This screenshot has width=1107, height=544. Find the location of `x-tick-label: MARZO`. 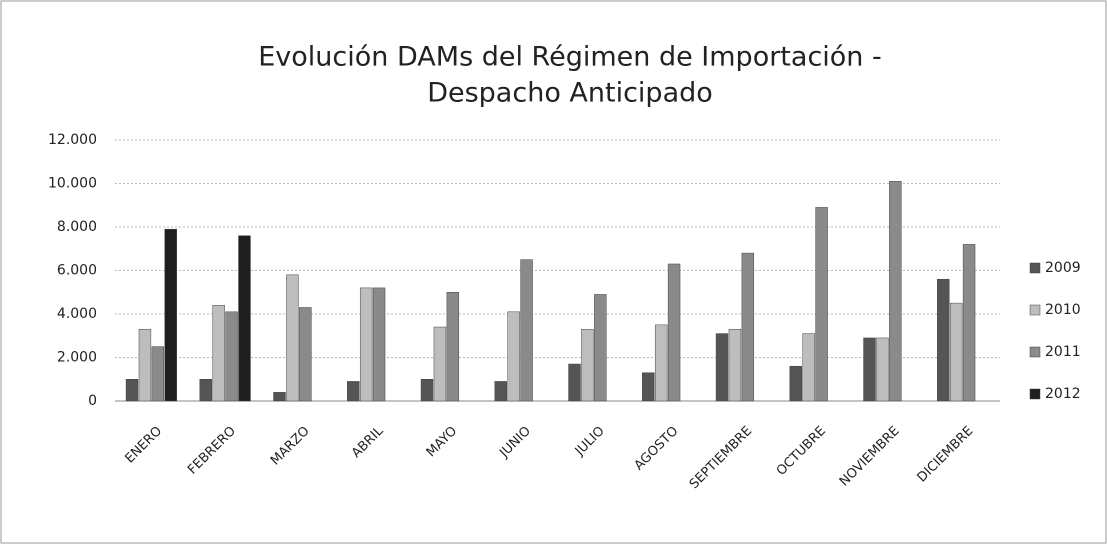

x-tick-label: MARZO is located at coordinates (290, 446).